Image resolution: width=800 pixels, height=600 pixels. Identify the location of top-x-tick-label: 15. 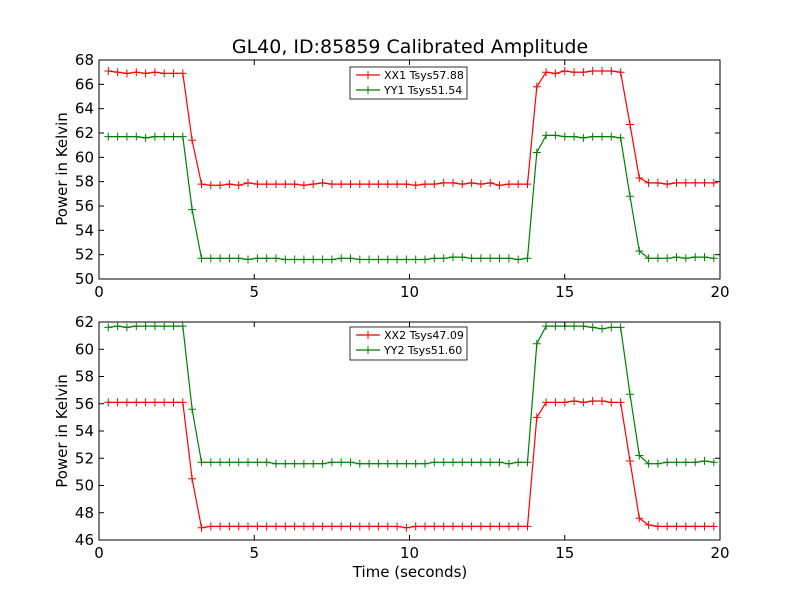
(564, 292).